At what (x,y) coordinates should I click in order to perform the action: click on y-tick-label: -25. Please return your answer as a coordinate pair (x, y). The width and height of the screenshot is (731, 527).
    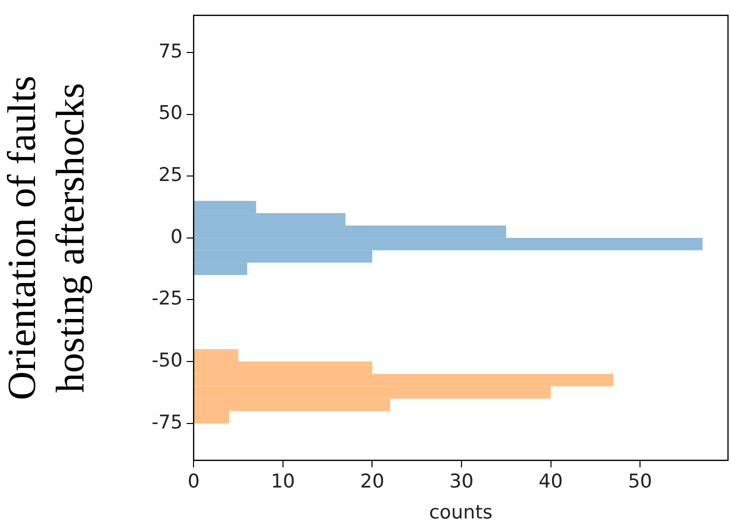
    Looking at the image, I should click on (167, 299).